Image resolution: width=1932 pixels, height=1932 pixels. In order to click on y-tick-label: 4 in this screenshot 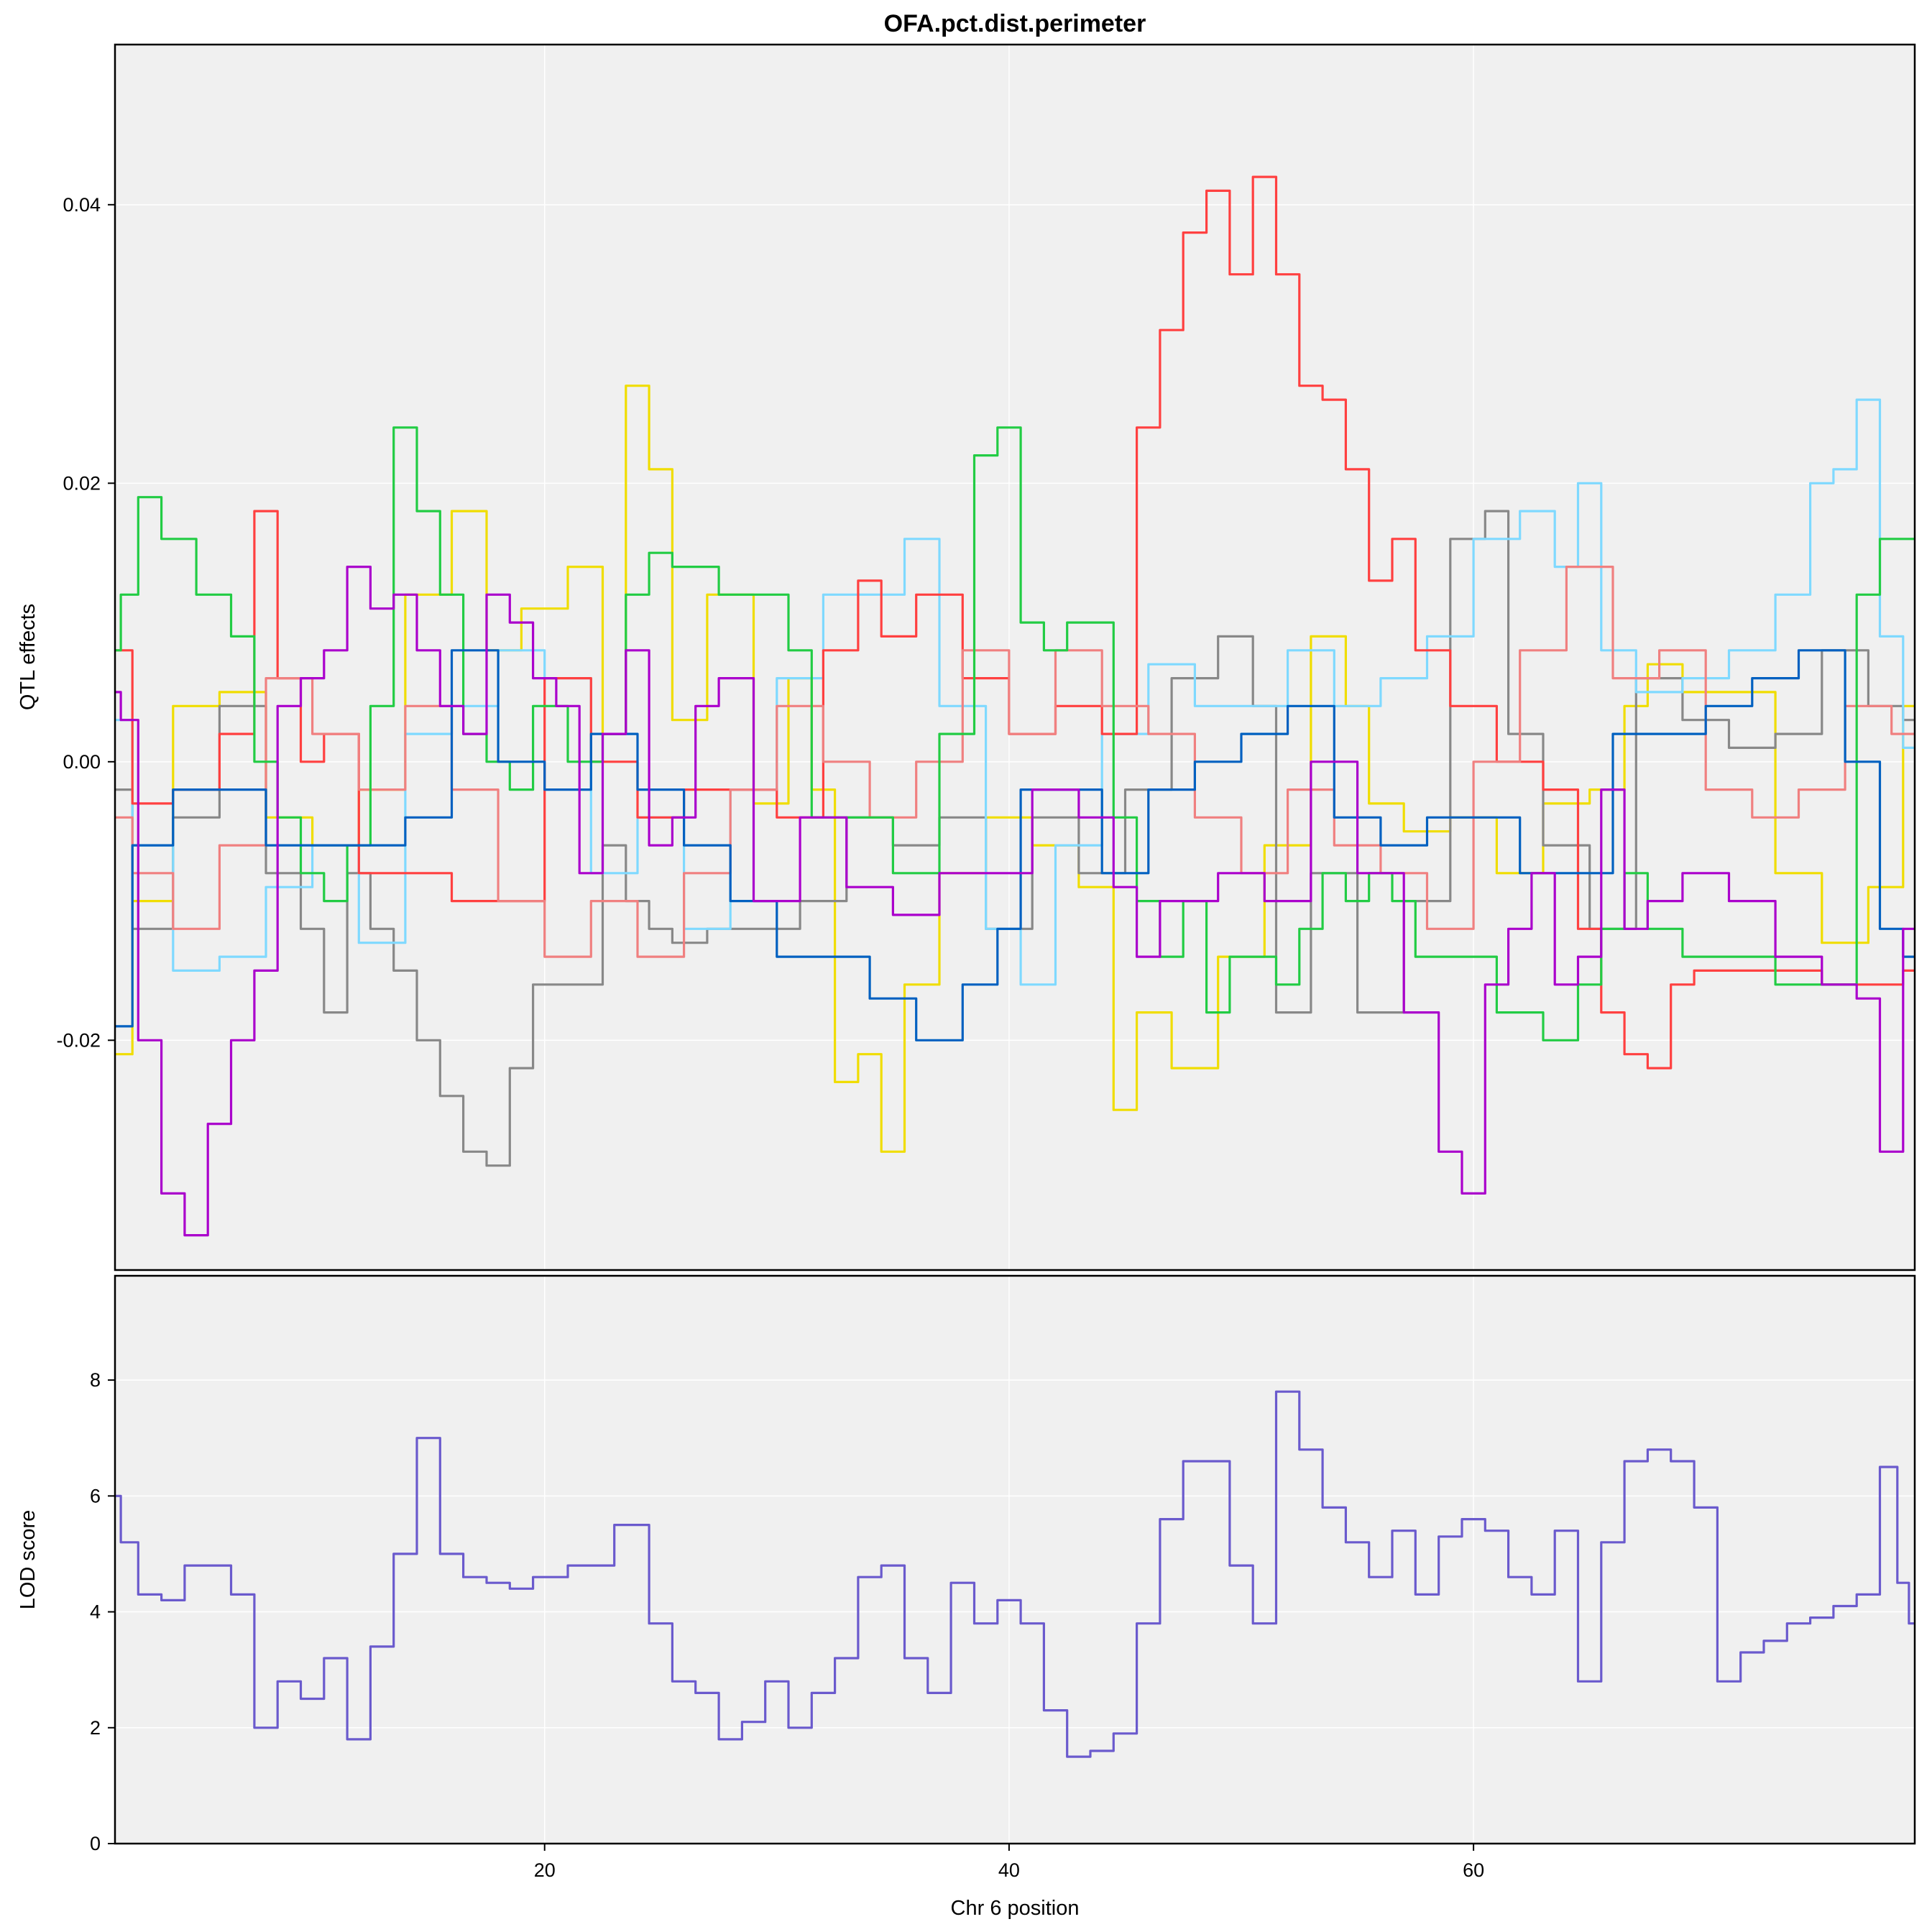, I will do `click(95, 1612)`.